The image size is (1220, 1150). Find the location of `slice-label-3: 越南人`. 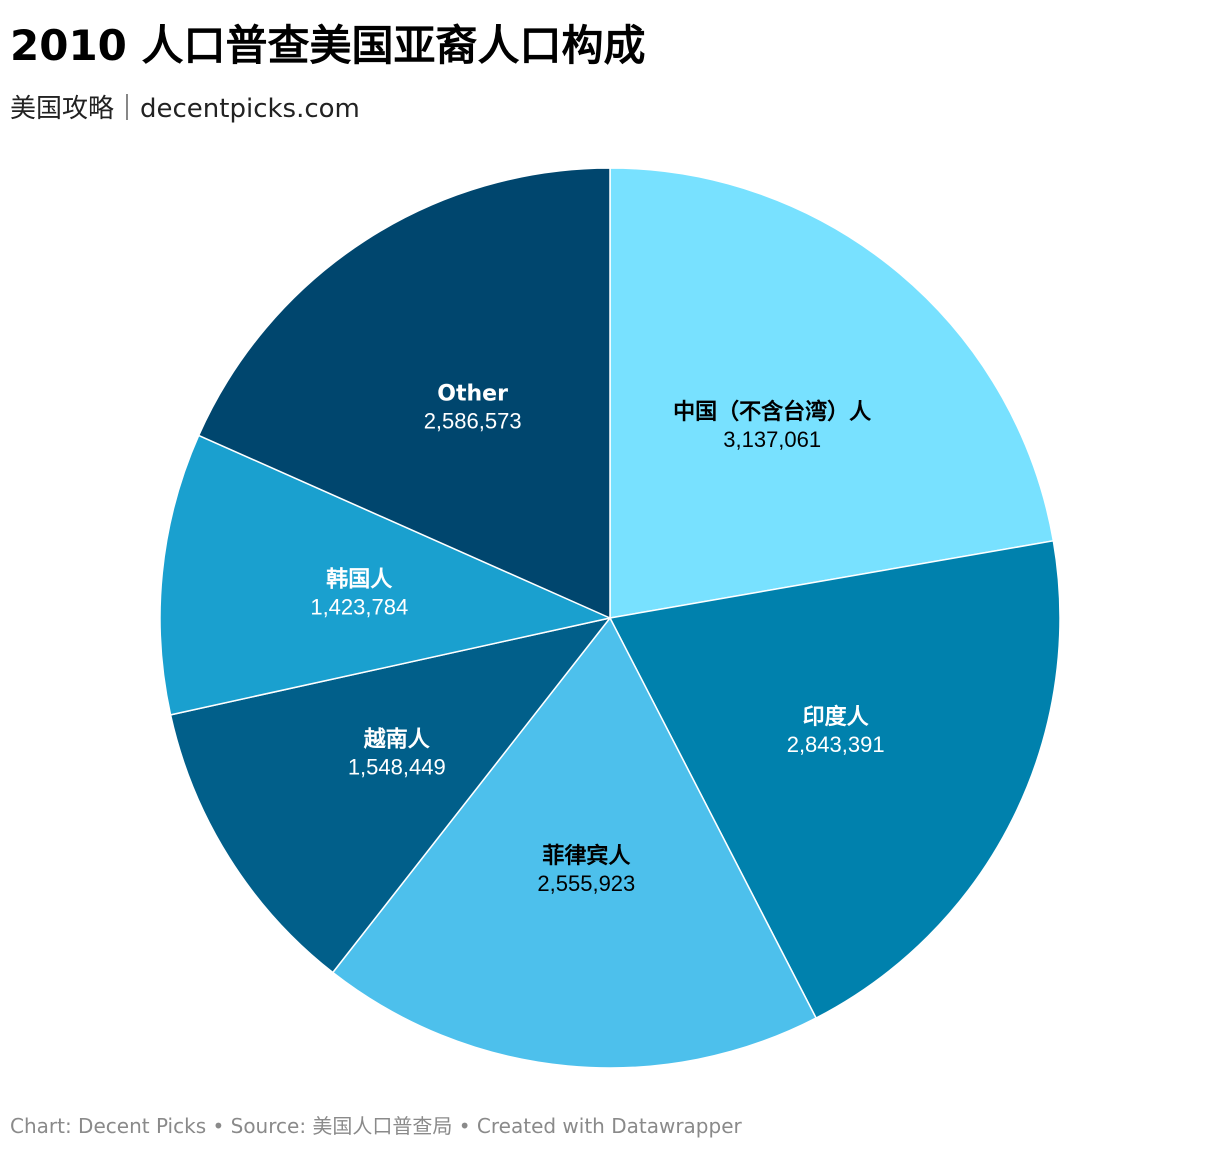

slice-label-3: 越南人 is located at coordinates (396, 739).